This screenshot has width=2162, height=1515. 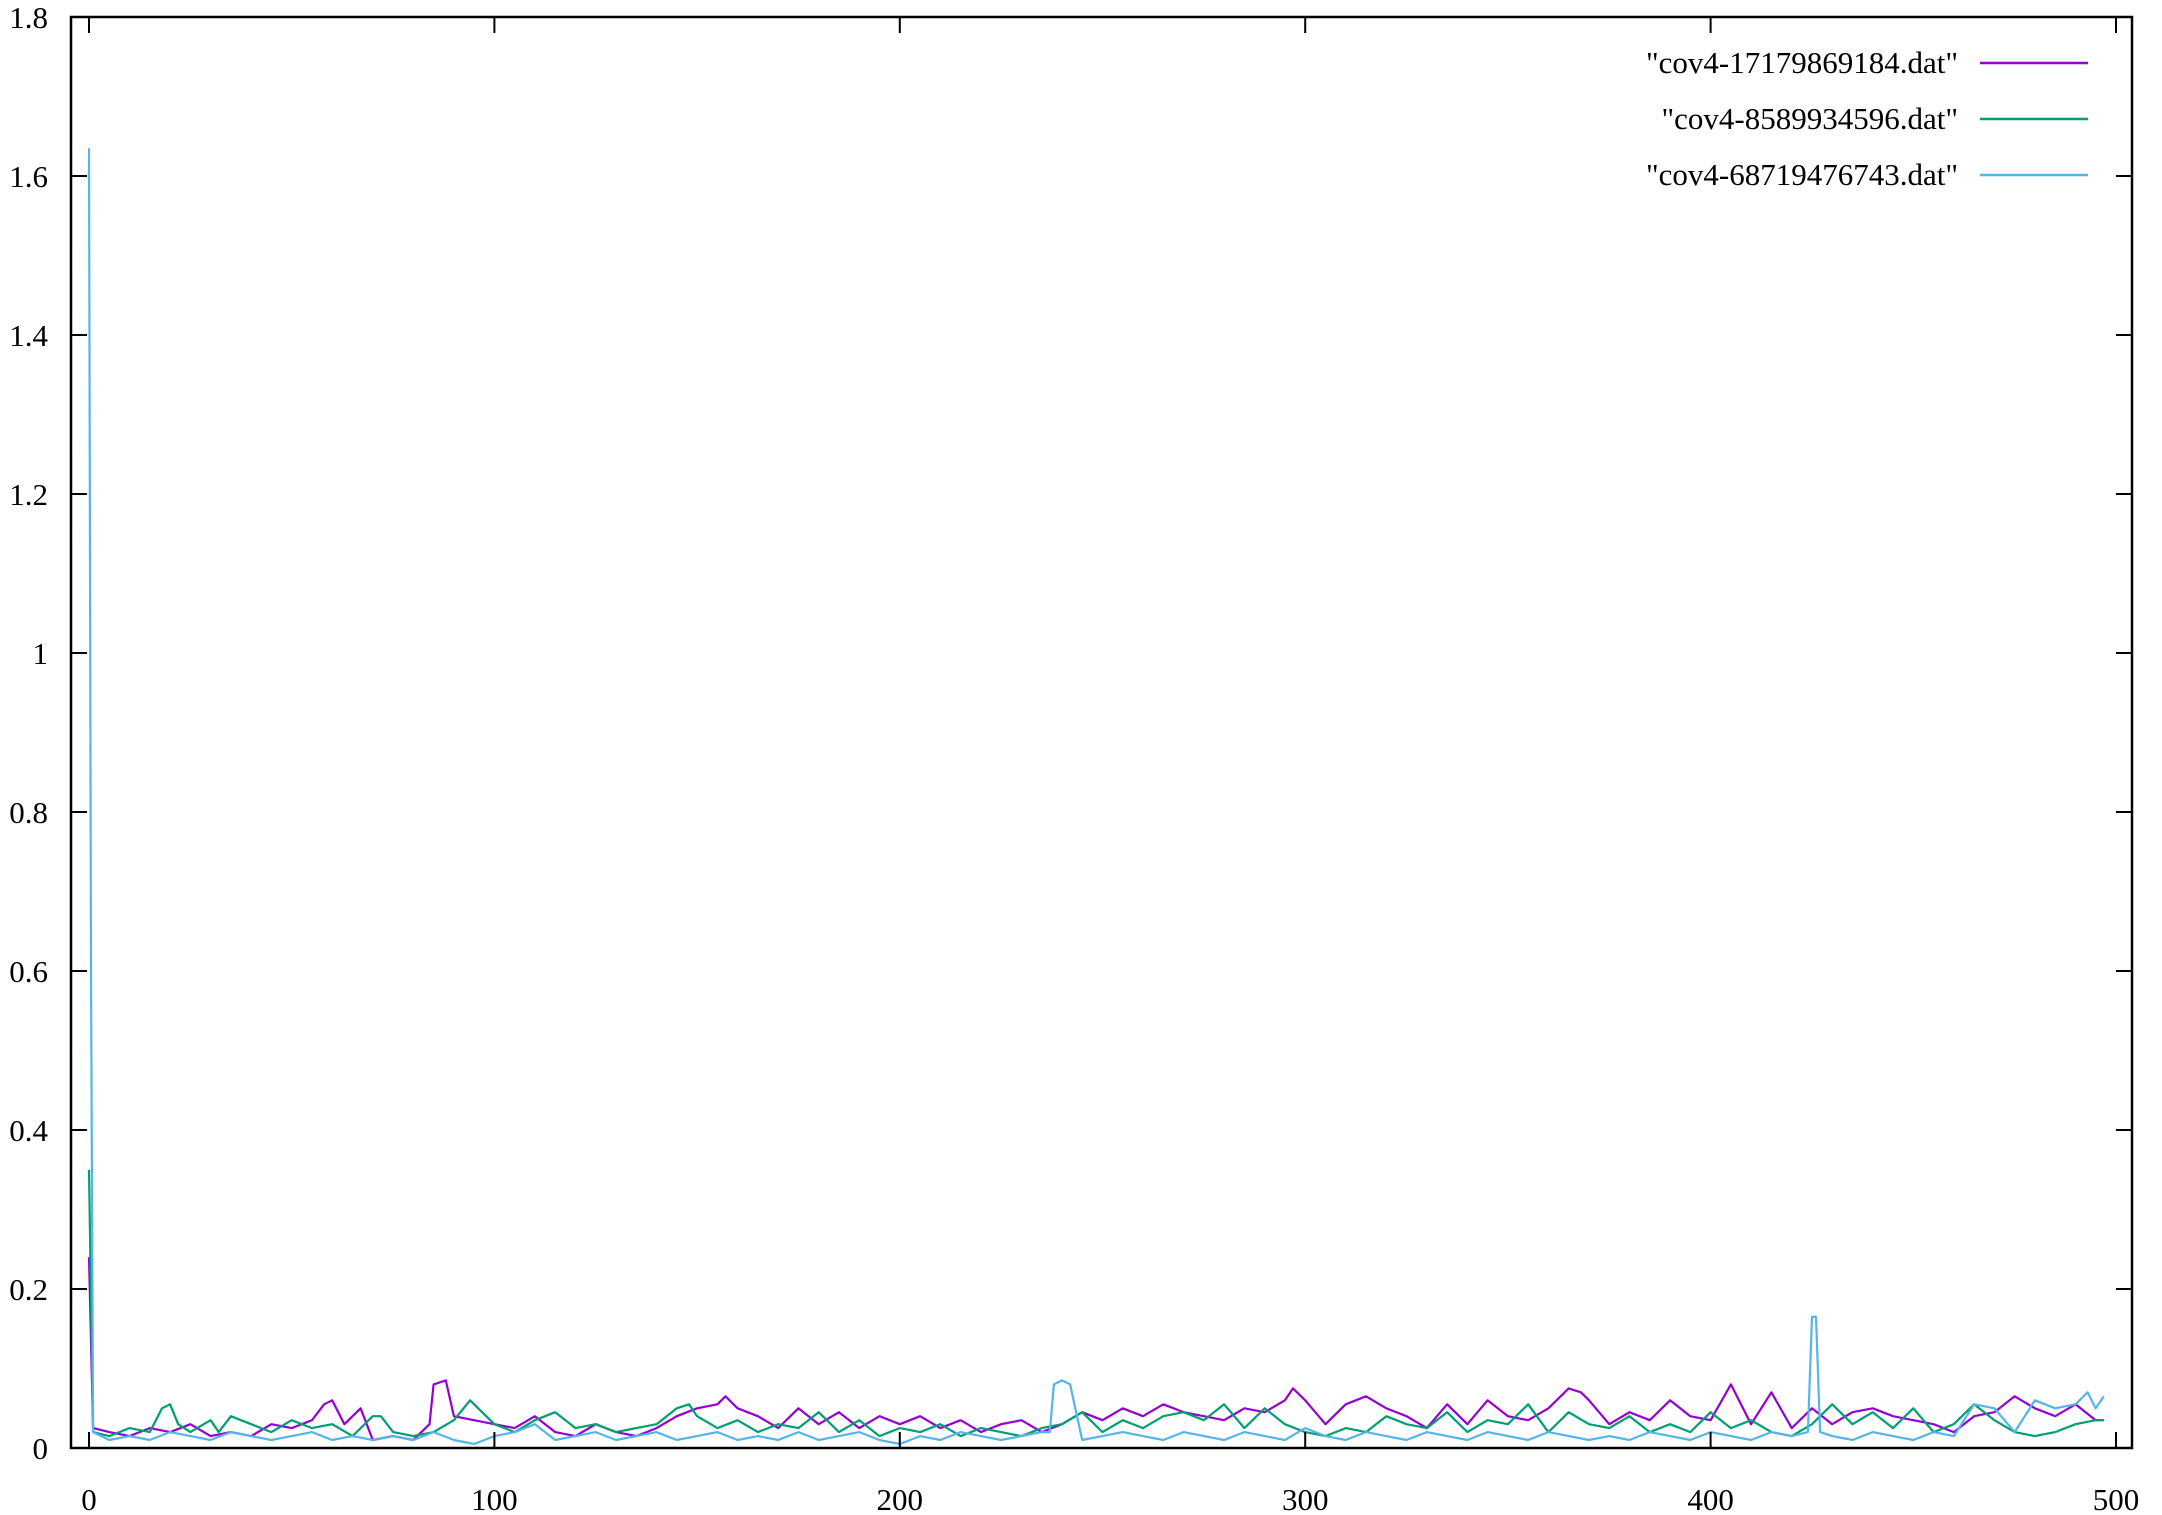 I want to click on y-tick-label: 1.6, so click(x=28, y=176).